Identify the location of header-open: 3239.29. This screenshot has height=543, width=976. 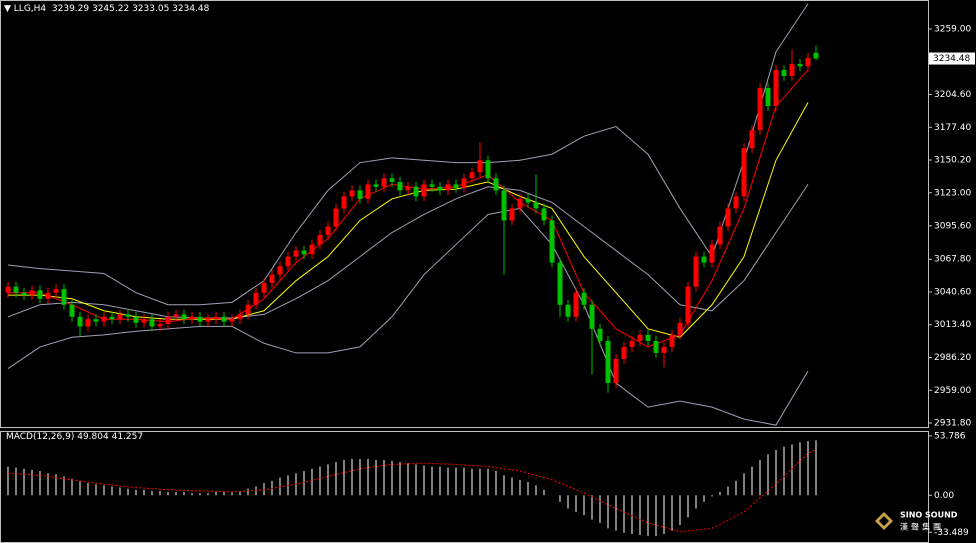
(70, 9).